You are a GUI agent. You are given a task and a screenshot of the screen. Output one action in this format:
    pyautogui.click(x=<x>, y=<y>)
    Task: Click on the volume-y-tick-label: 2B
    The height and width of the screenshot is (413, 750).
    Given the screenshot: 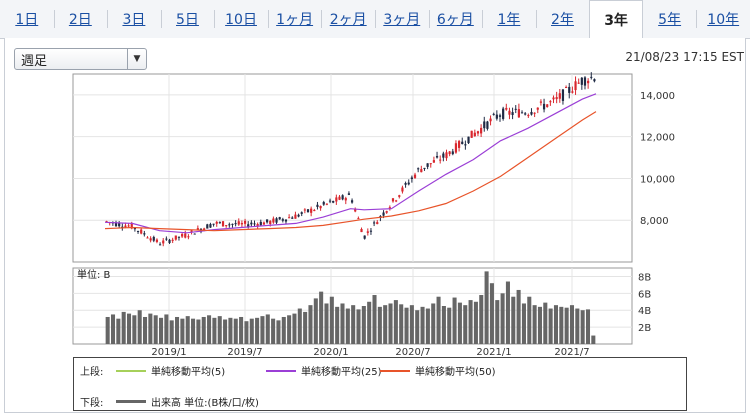 What is the action you would take?
    pyautogui.click(x=644, y=328)
    